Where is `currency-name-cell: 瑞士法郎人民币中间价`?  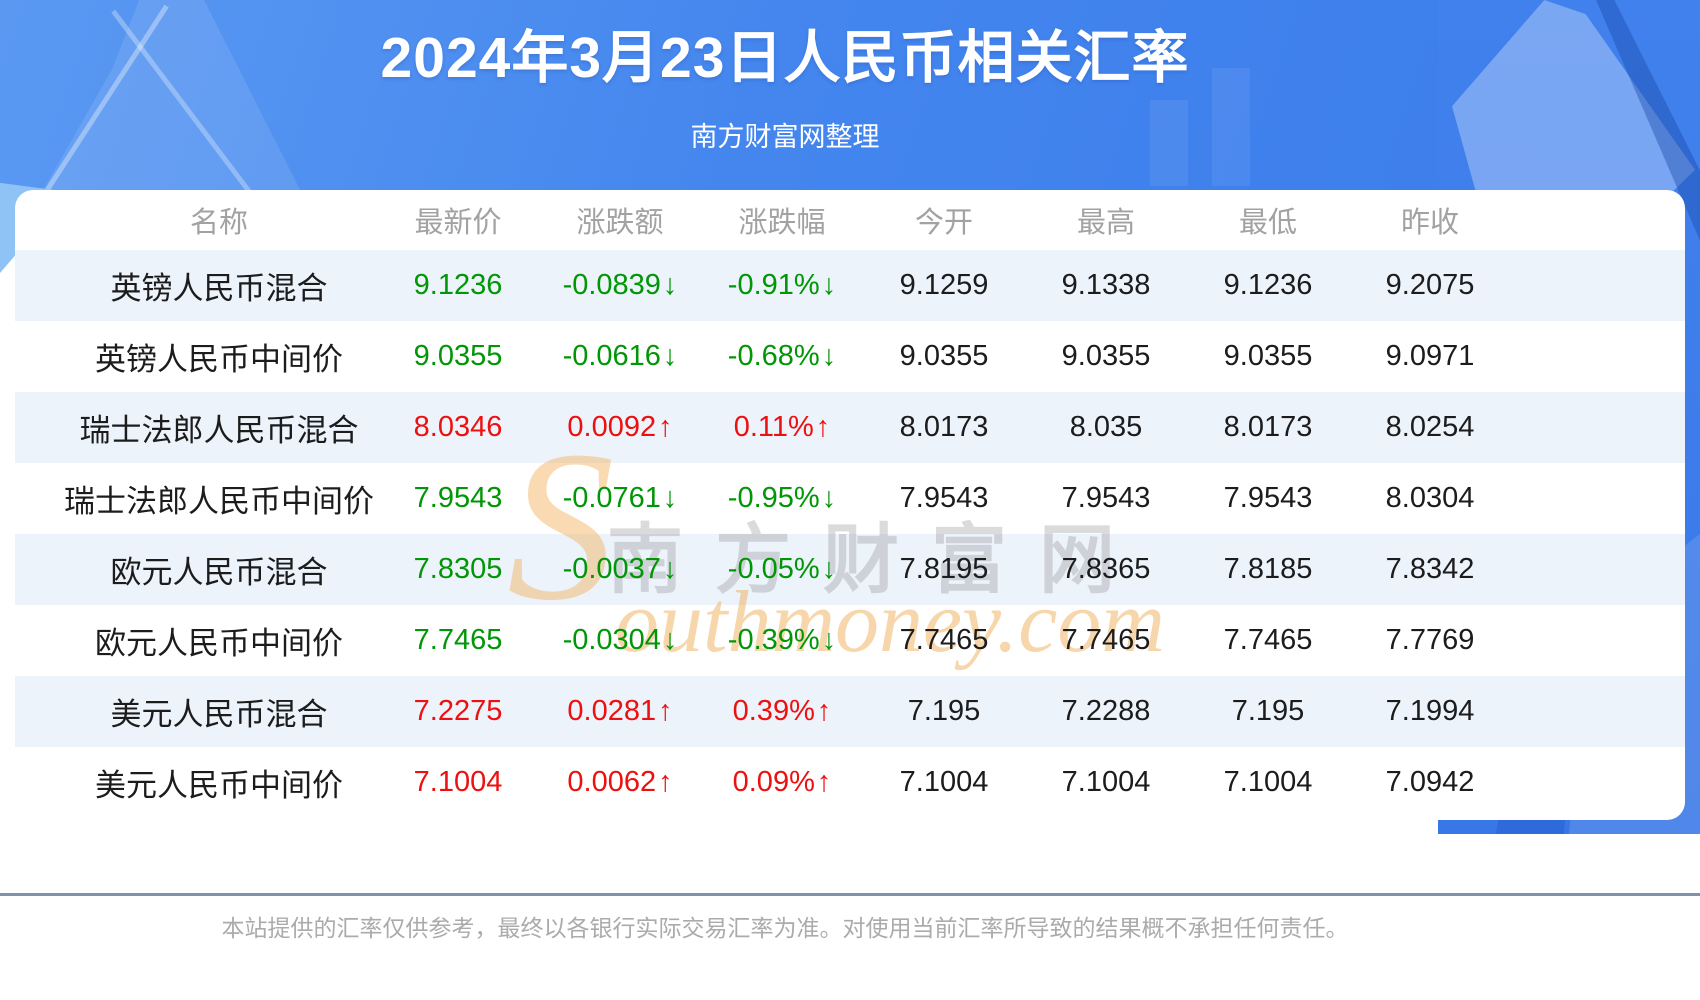
currency-name-cell: 瑞士法郎人民币中间价 is located at coordinates (196, 498).